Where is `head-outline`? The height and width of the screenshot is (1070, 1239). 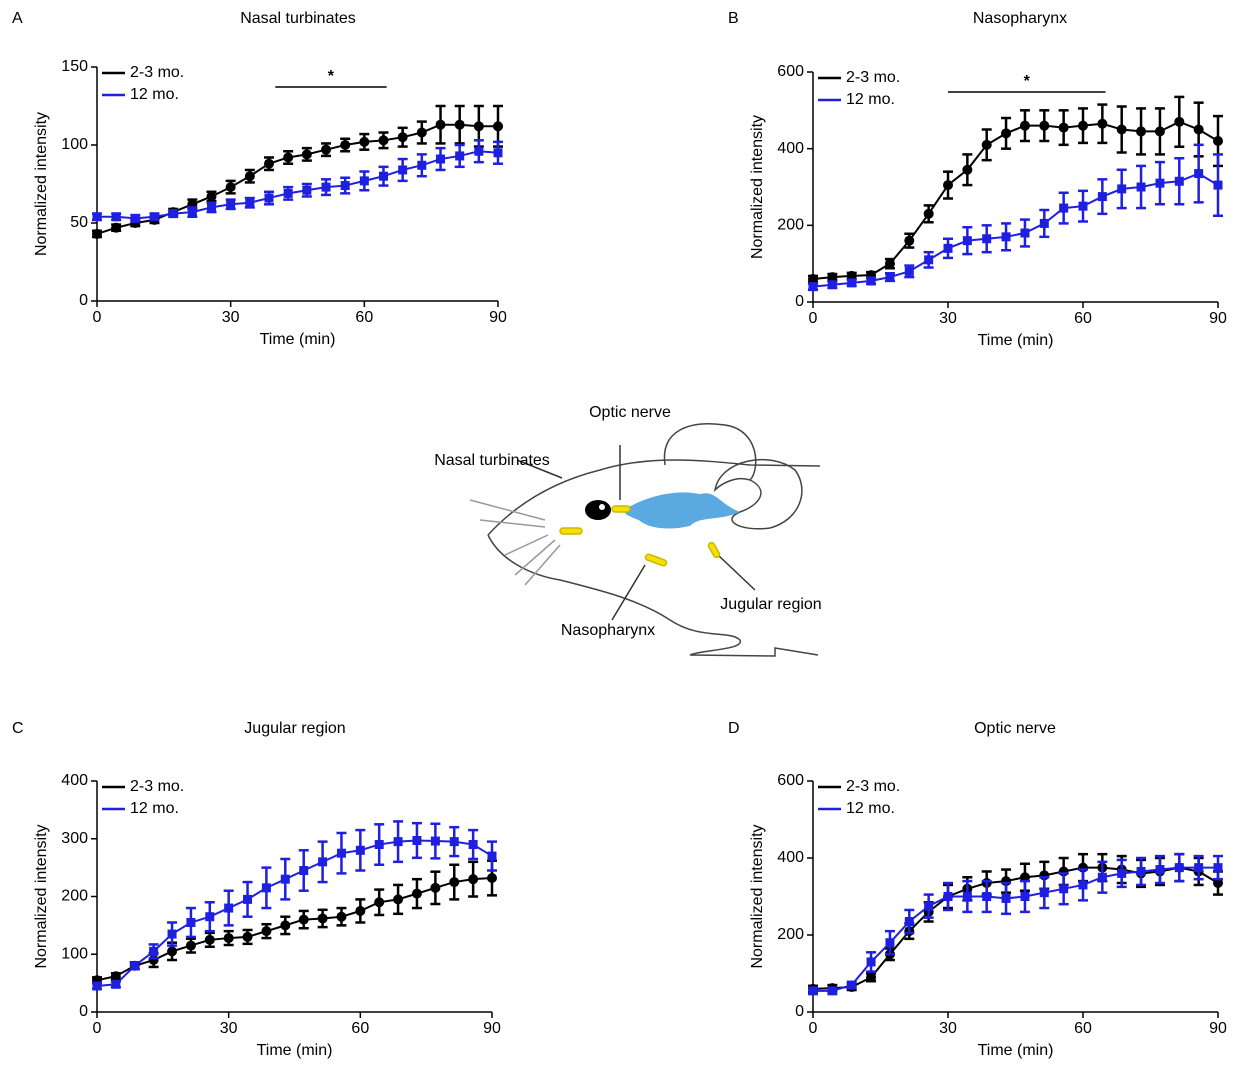 head-outline is located at coordinates (654, 497).